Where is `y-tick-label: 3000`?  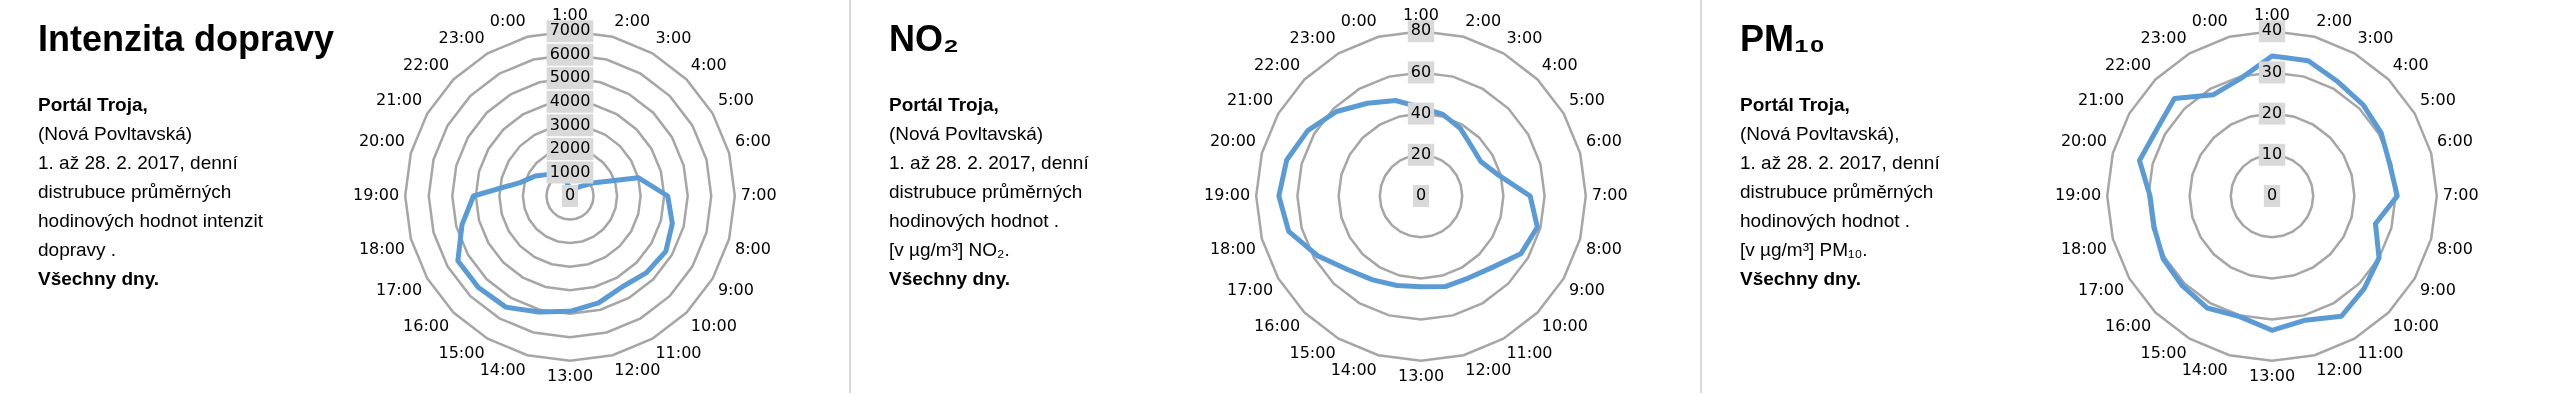
y-tick-label: 3000 is located at coordinates (570, 124).